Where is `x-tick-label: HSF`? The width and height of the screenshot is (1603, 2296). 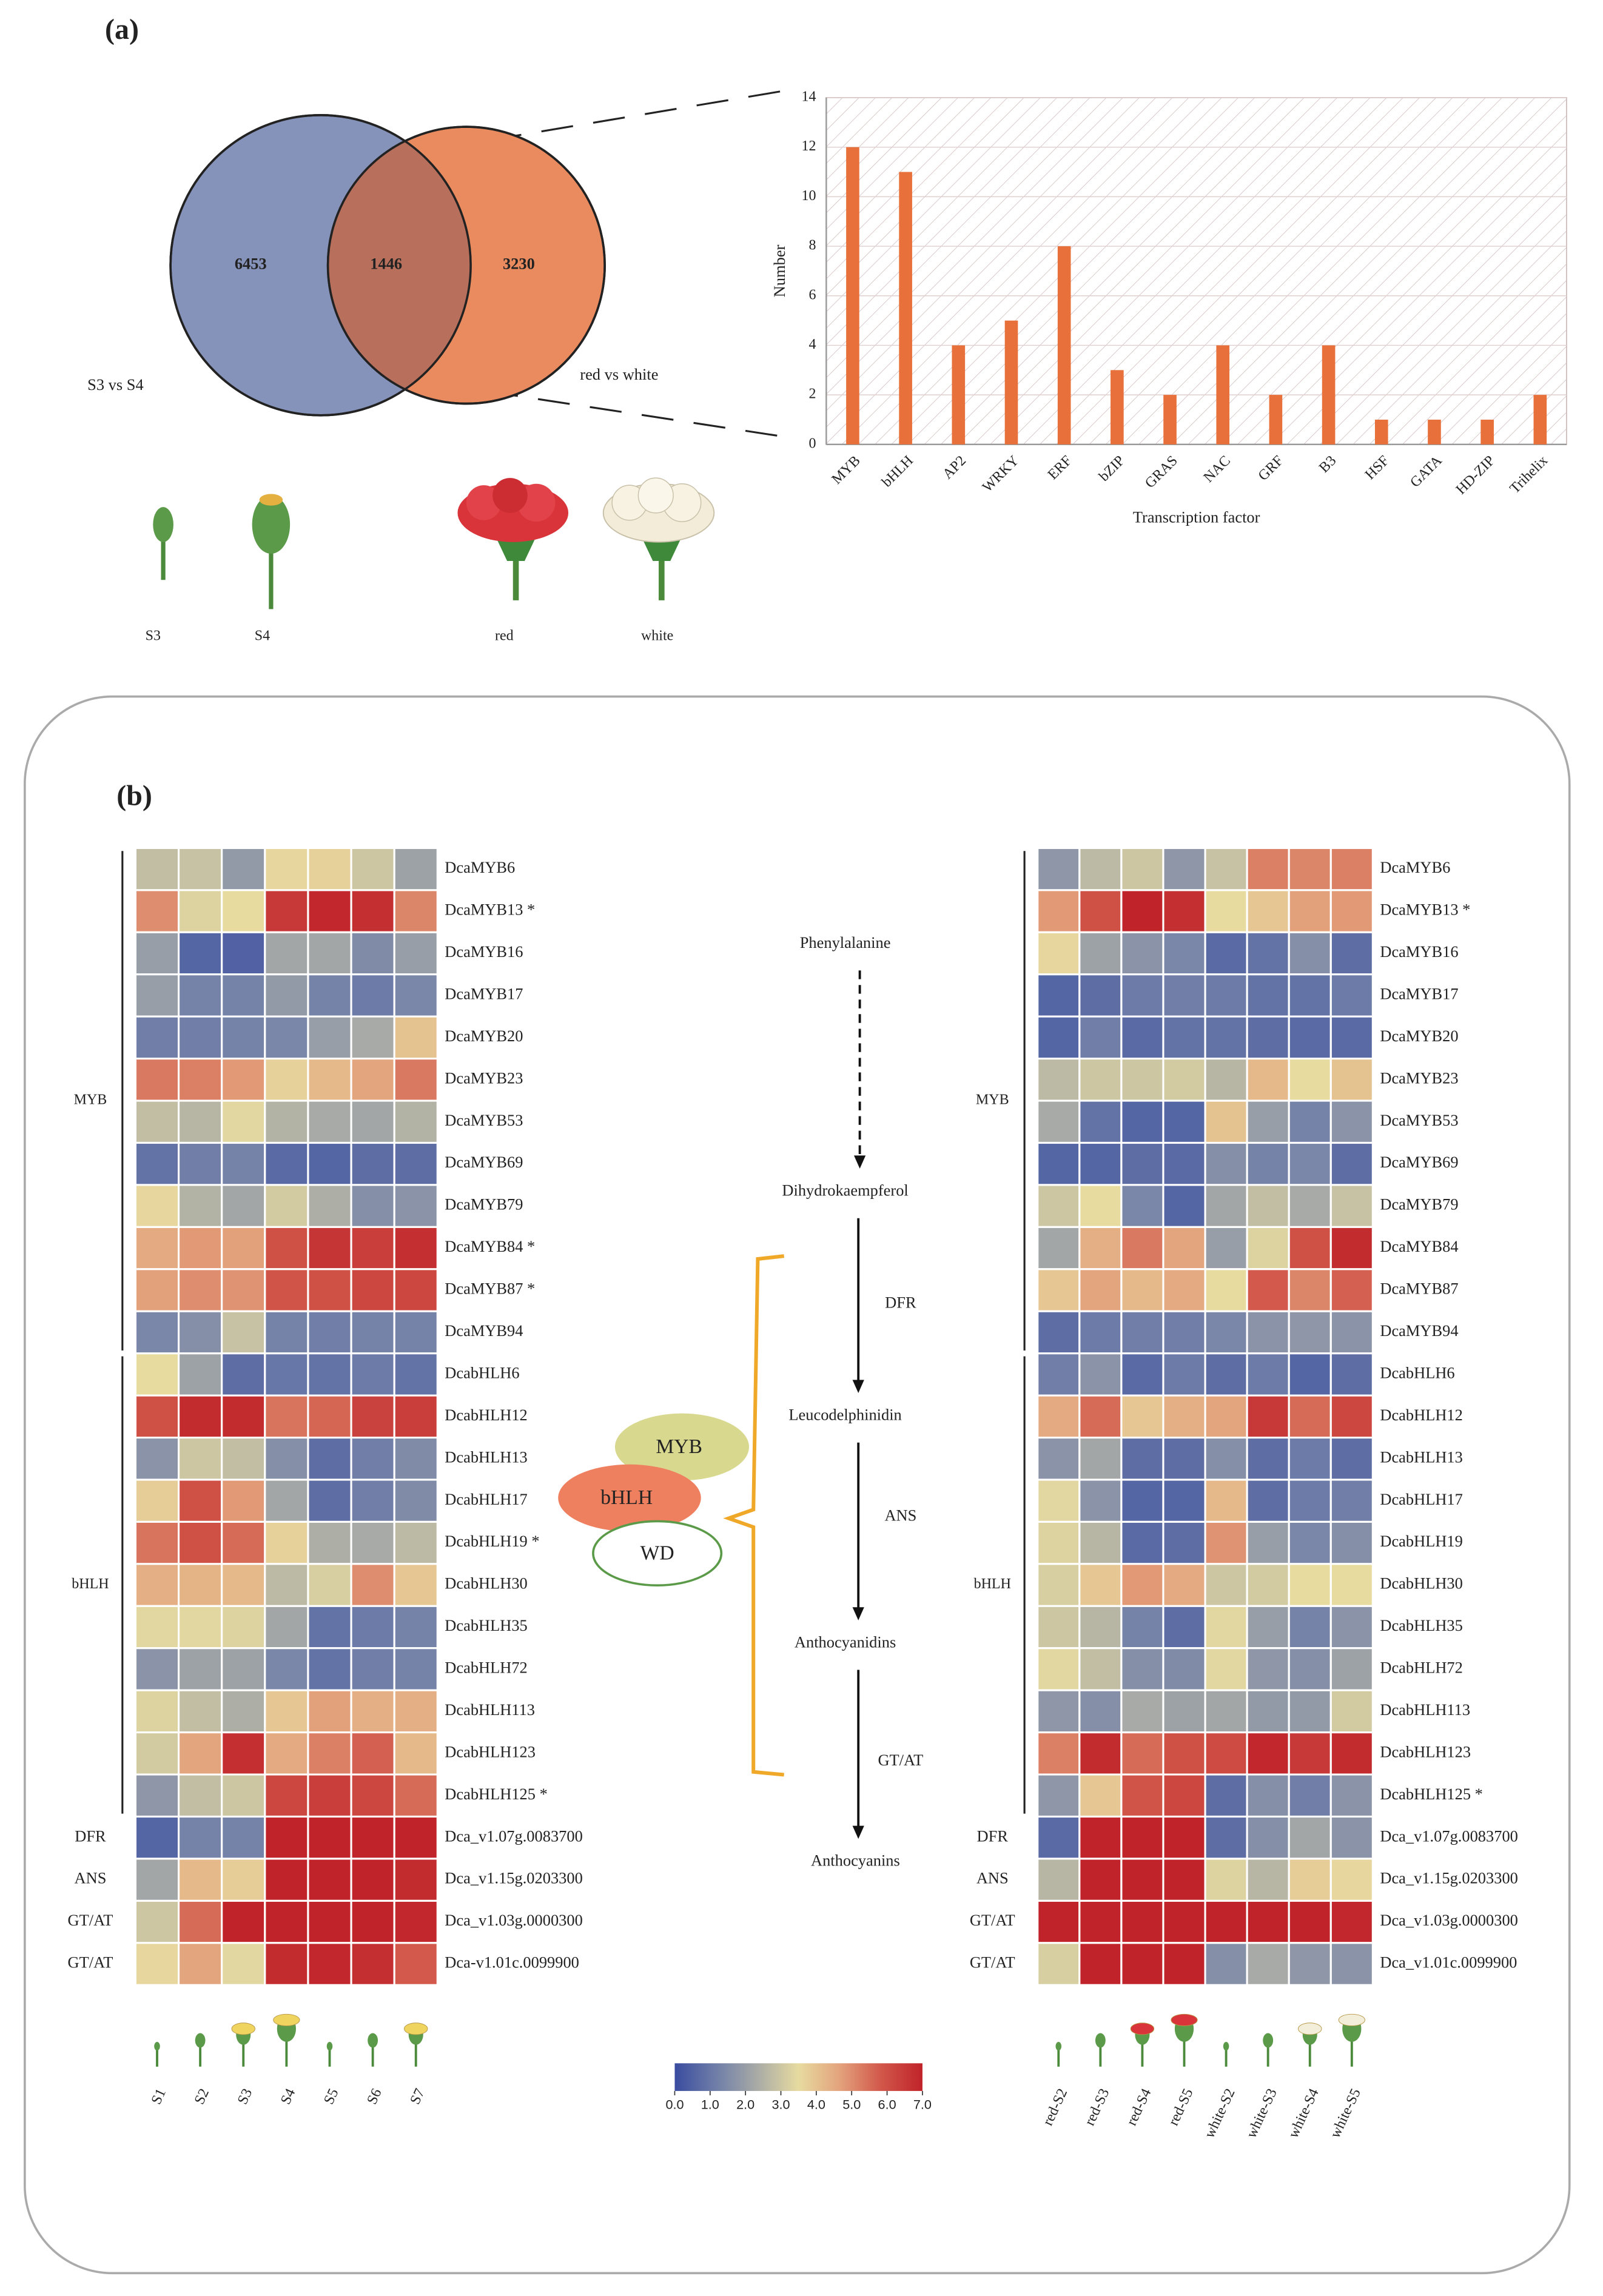 x-tick-label: HSF is located at coordinates (1378, 468).